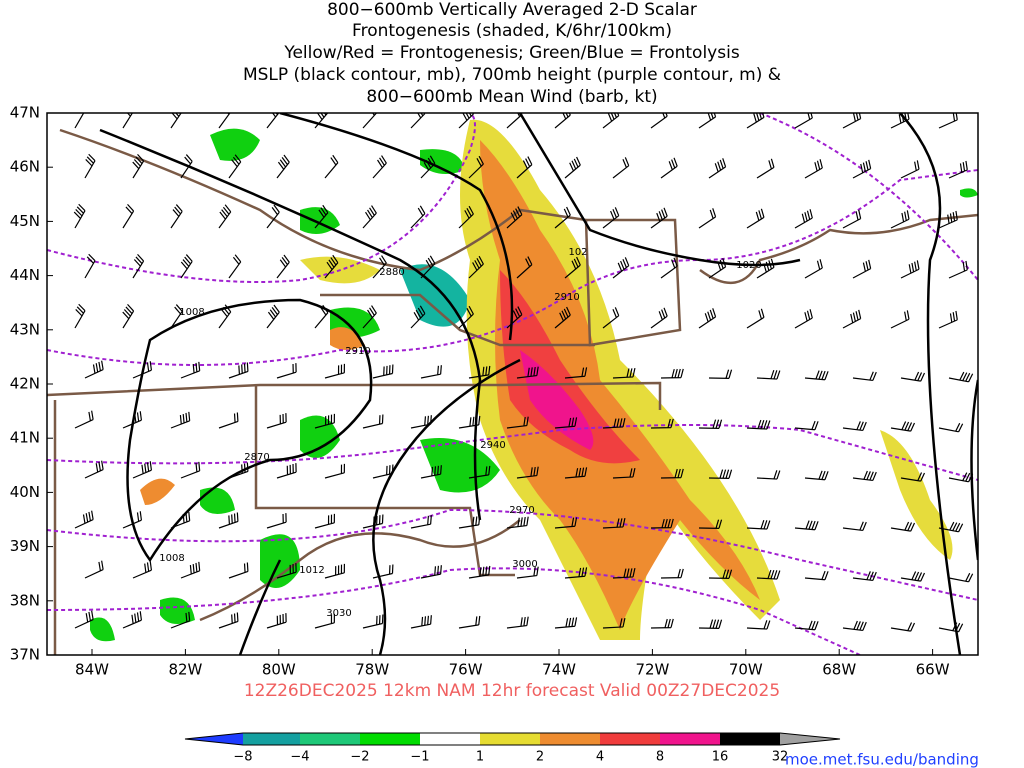 This screenshot has height=768, width=1024. I want to click on frontolysis-strong, so click(435, 295).